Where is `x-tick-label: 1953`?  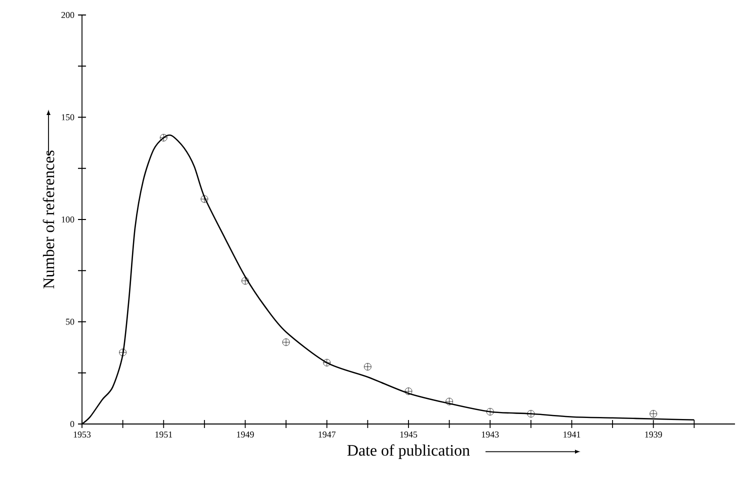 x-tick-label: 1953 is located at coordinates (82, 435).